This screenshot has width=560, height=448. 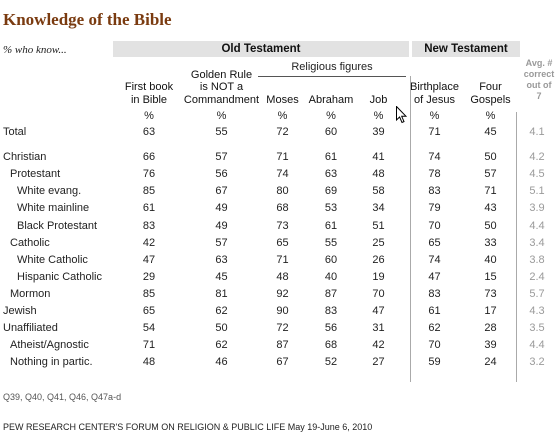 I want to click on row-label: Protestant, so click(x=35, y=174).